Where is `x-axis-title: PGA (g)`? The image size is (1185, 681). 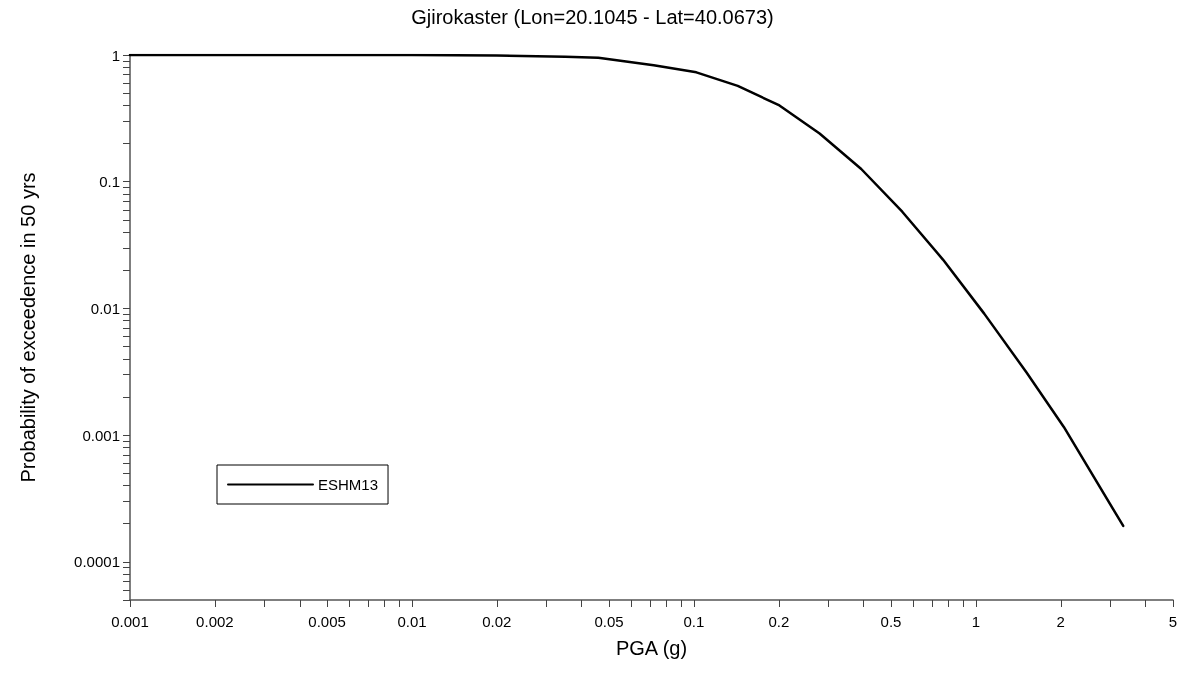 x-axis-title: PGA (g) is located at coordinates (651, 648).